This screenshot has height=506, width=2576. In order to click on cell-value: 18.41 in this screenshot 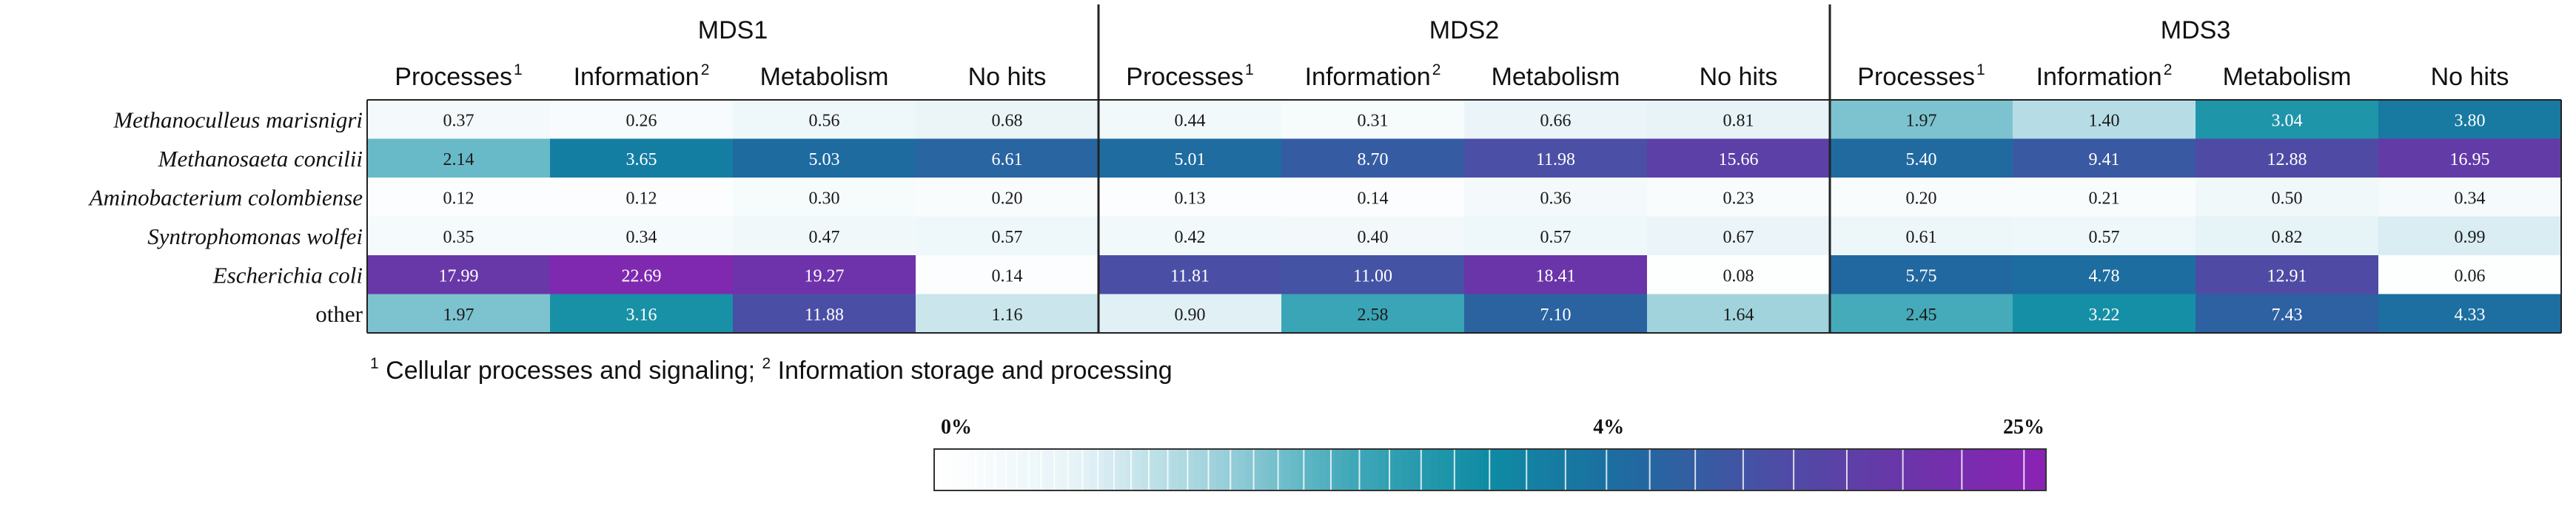, I will do `click(1556, 276)`.